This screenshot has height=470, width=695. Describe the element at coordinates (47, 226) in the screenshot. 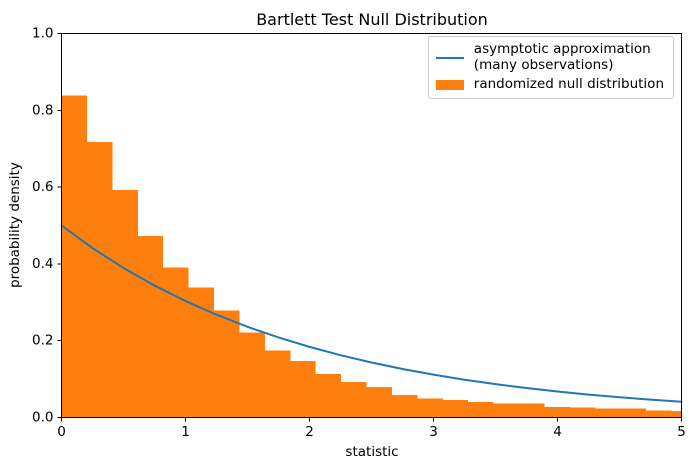

I see `y-axis: 0.0 0.2 0.4 0.6 0.8 1.0` at that location.